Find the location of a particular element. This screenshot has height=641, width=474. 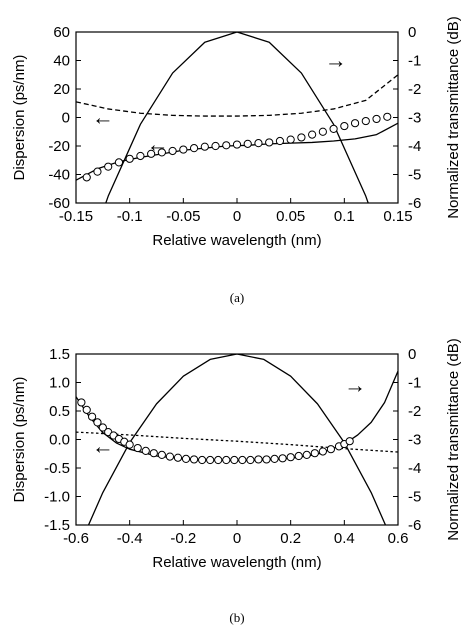

y2-tick-label: -3 is located at coordinates (414, 440).